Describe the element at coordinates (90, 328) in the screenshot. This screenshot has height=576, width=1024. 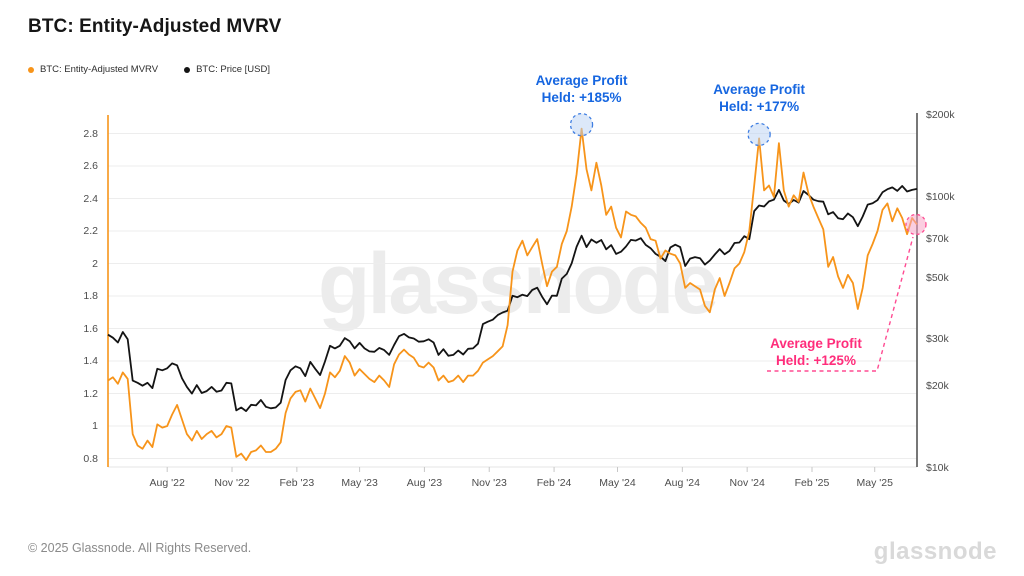
I see `y-axis-tick-label-mvrv: 1.6` at that location.